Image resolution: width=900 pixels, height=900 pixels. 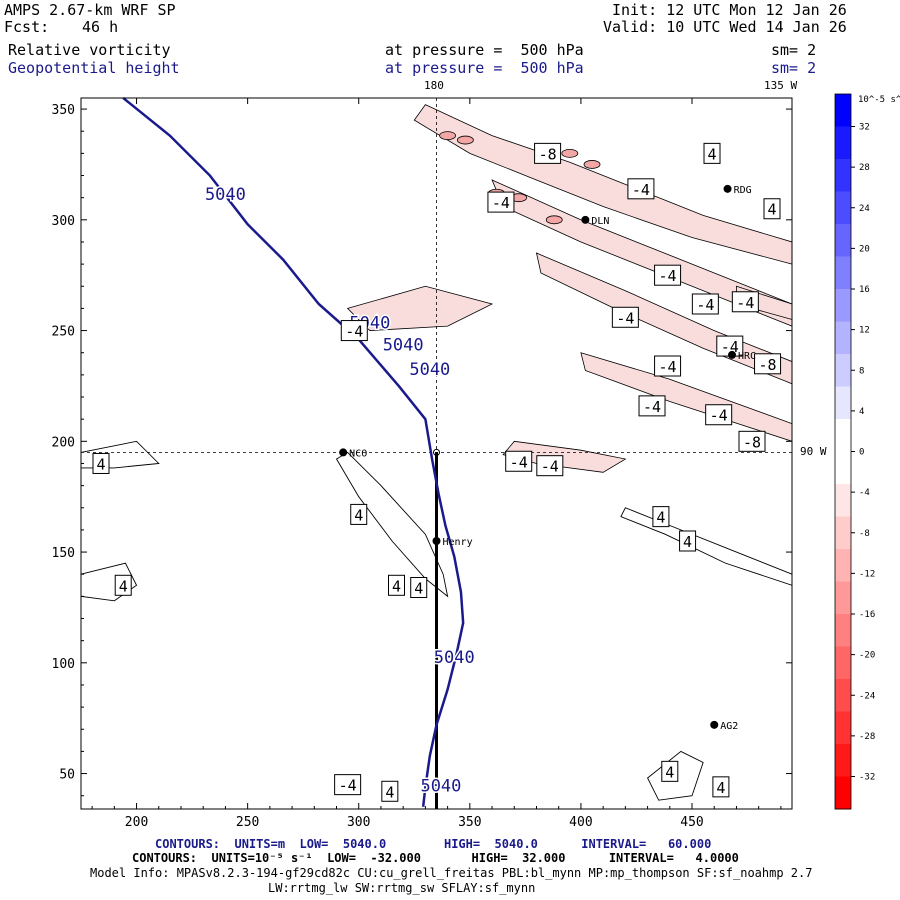 I want to click on station-label: DLN, so click(x=600, y=221).